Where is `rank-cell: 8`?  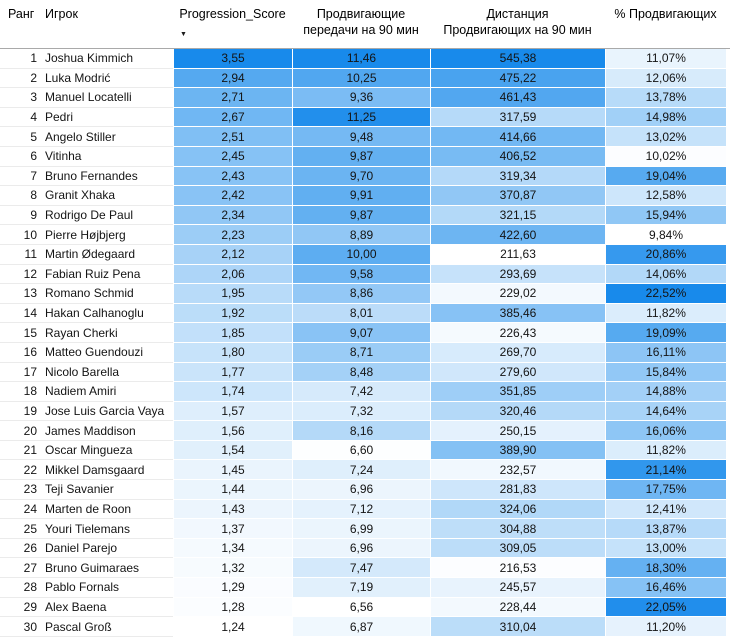
rank-cell: 8 is located at coordinates (20, 196).